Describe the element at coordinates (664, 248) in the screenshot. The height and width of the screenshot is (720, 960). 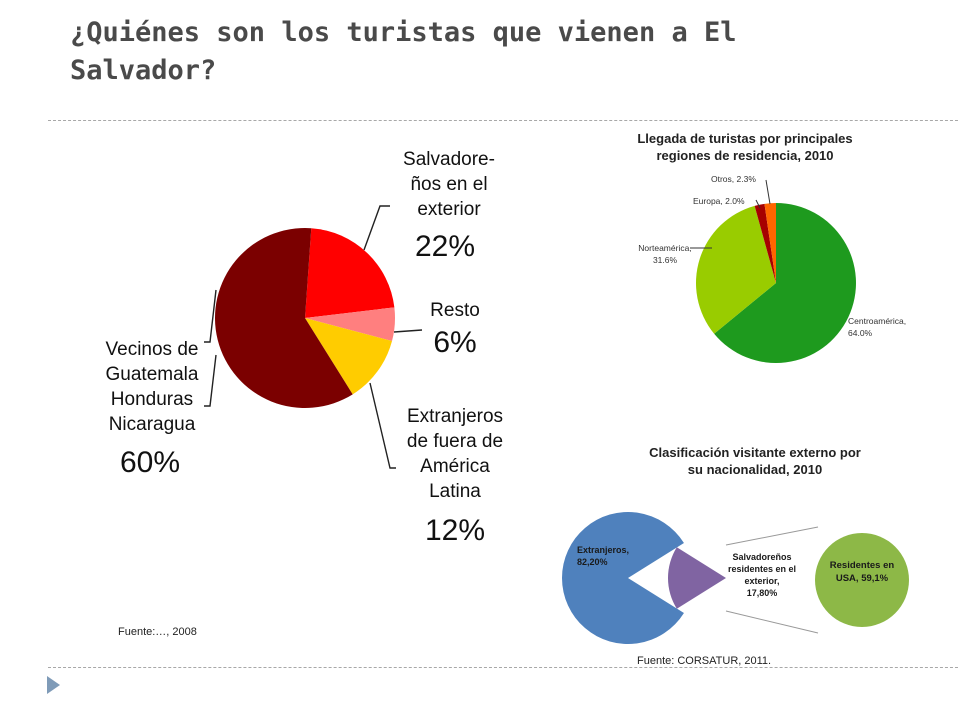
I see `slice-label: Norteamérica,` at that location.